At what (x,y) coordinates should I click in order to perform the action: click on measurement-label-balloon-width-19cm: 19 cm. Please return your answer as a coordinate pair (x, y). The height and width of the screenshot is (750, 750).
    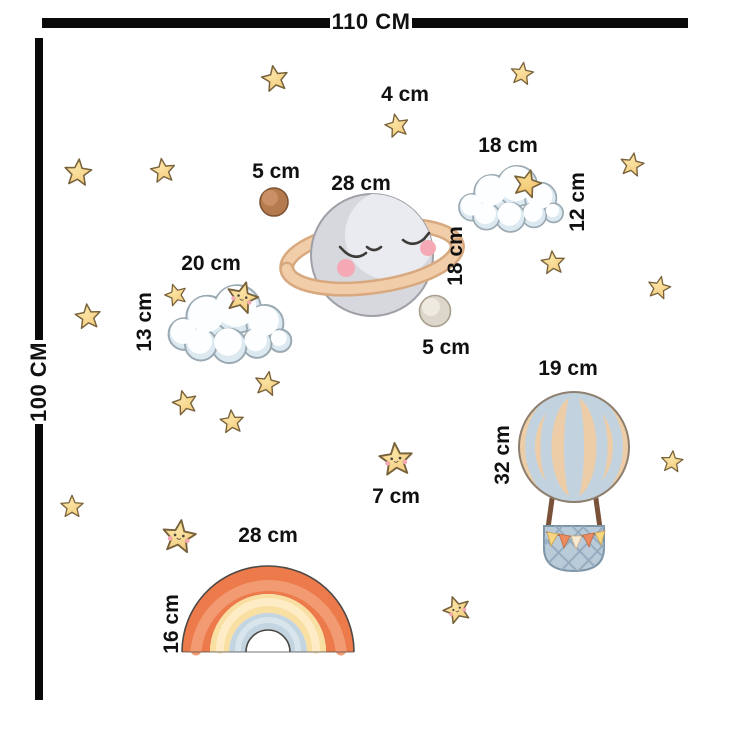
    Looking at the image, I should click on (568, 368).